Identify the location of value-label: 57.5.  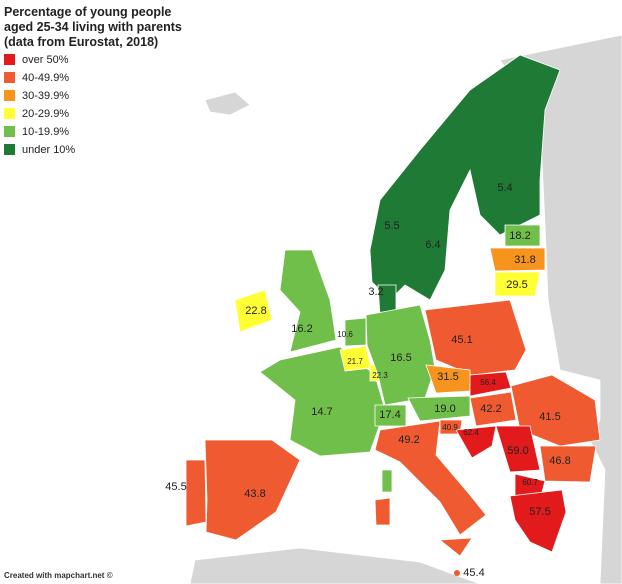
(539, 512).